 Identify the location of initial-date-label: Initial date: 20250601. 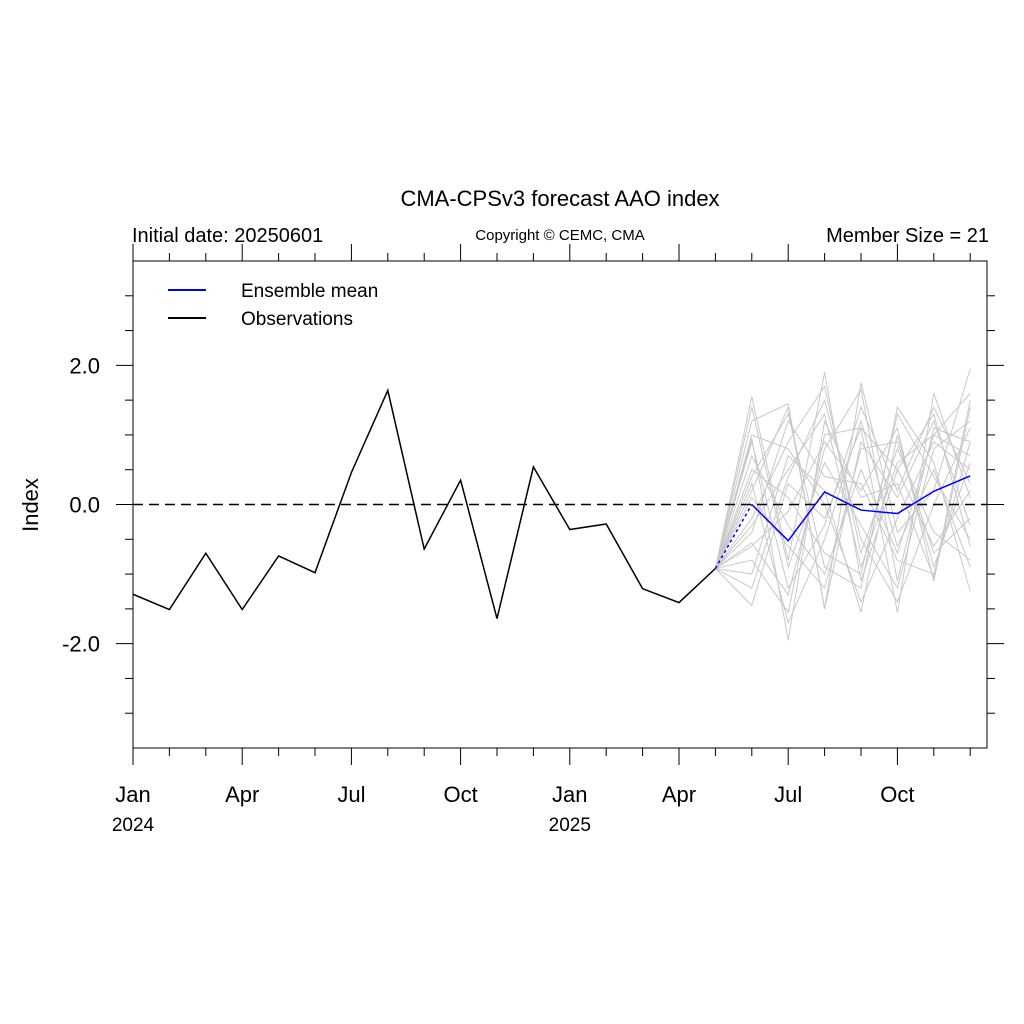
(227, 236).